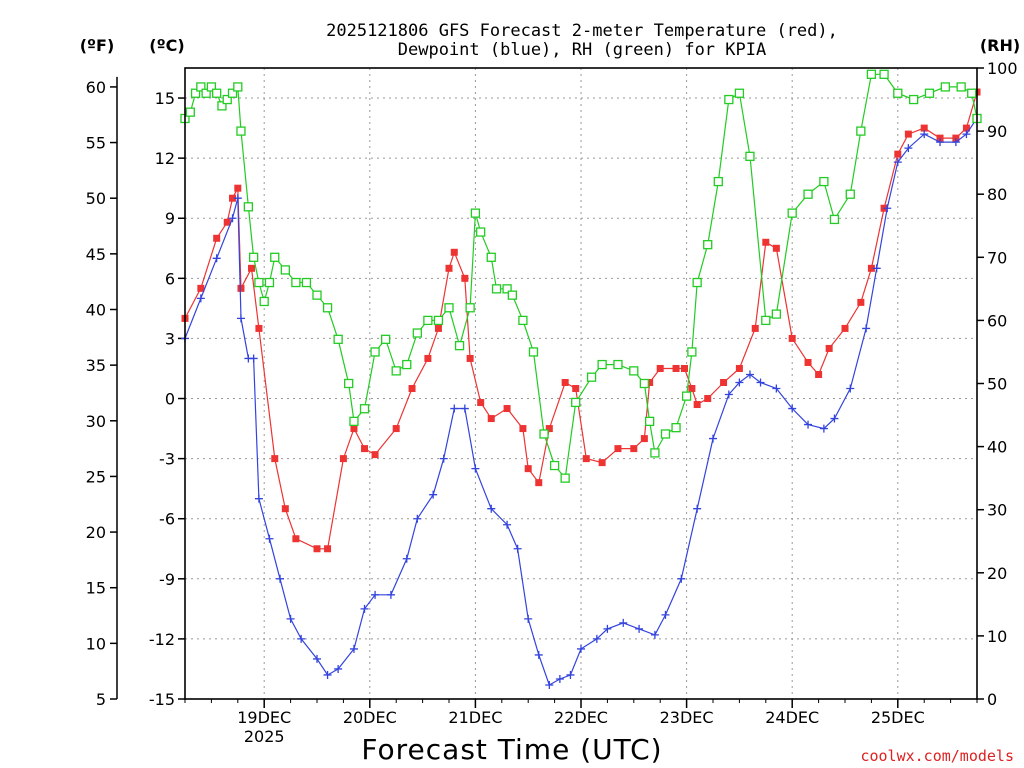 This screenshot has height=768, width=1024. I want to click on rh-tick-label: 60, so click(997, 320).